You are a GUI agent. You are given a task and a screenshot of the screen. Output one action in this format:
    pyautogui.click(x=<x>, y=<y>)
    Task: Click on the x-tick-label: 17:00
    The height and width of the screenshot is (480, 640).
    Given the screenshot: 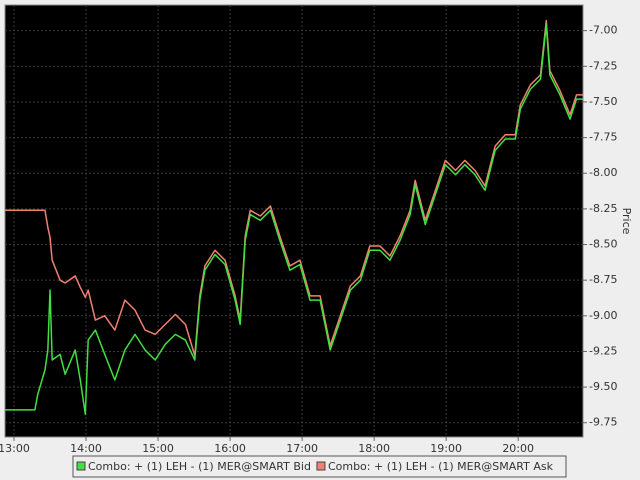 What is the action you would take?
    pyautogui.click(x=302, y=448)
    